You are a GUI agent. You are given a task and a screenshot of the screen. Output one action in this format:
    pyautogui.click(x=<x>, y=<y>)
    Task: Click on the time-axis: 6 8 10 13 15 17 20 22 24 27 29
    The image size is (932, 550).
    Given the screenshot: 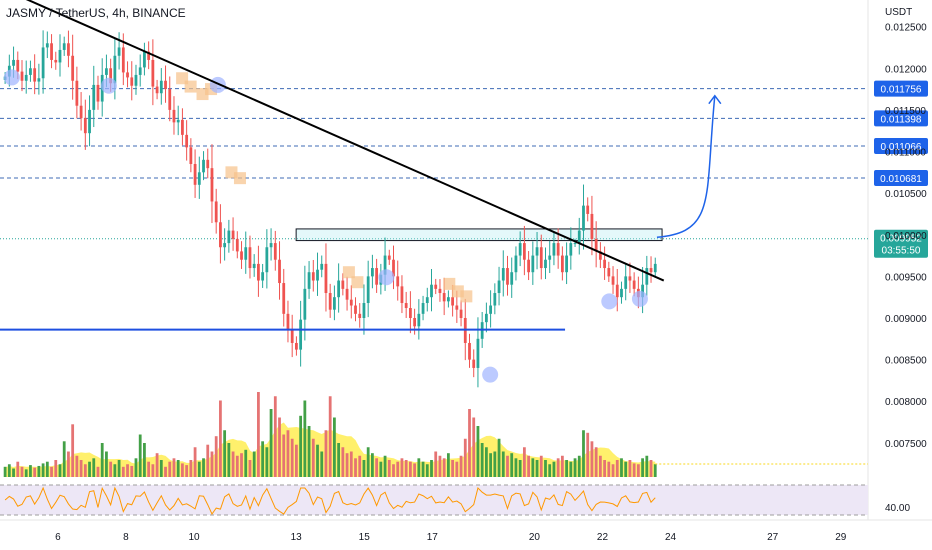 What is the action you would take?
    pyautogui.click(x=451, y=537)
    